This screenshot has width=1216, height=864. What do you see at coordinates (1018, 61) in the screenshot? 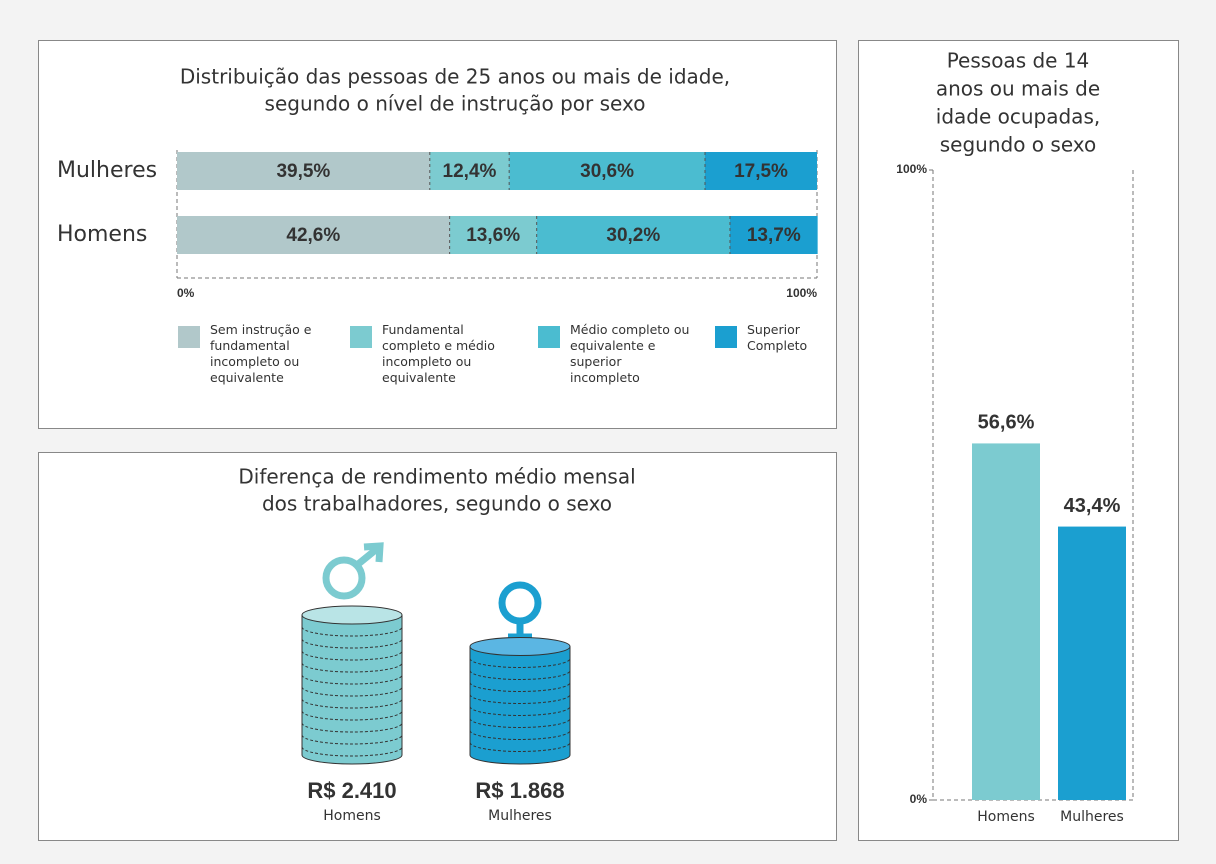
I see `chart-title: Pessoas de 14` at bounding box center [1018, 61].